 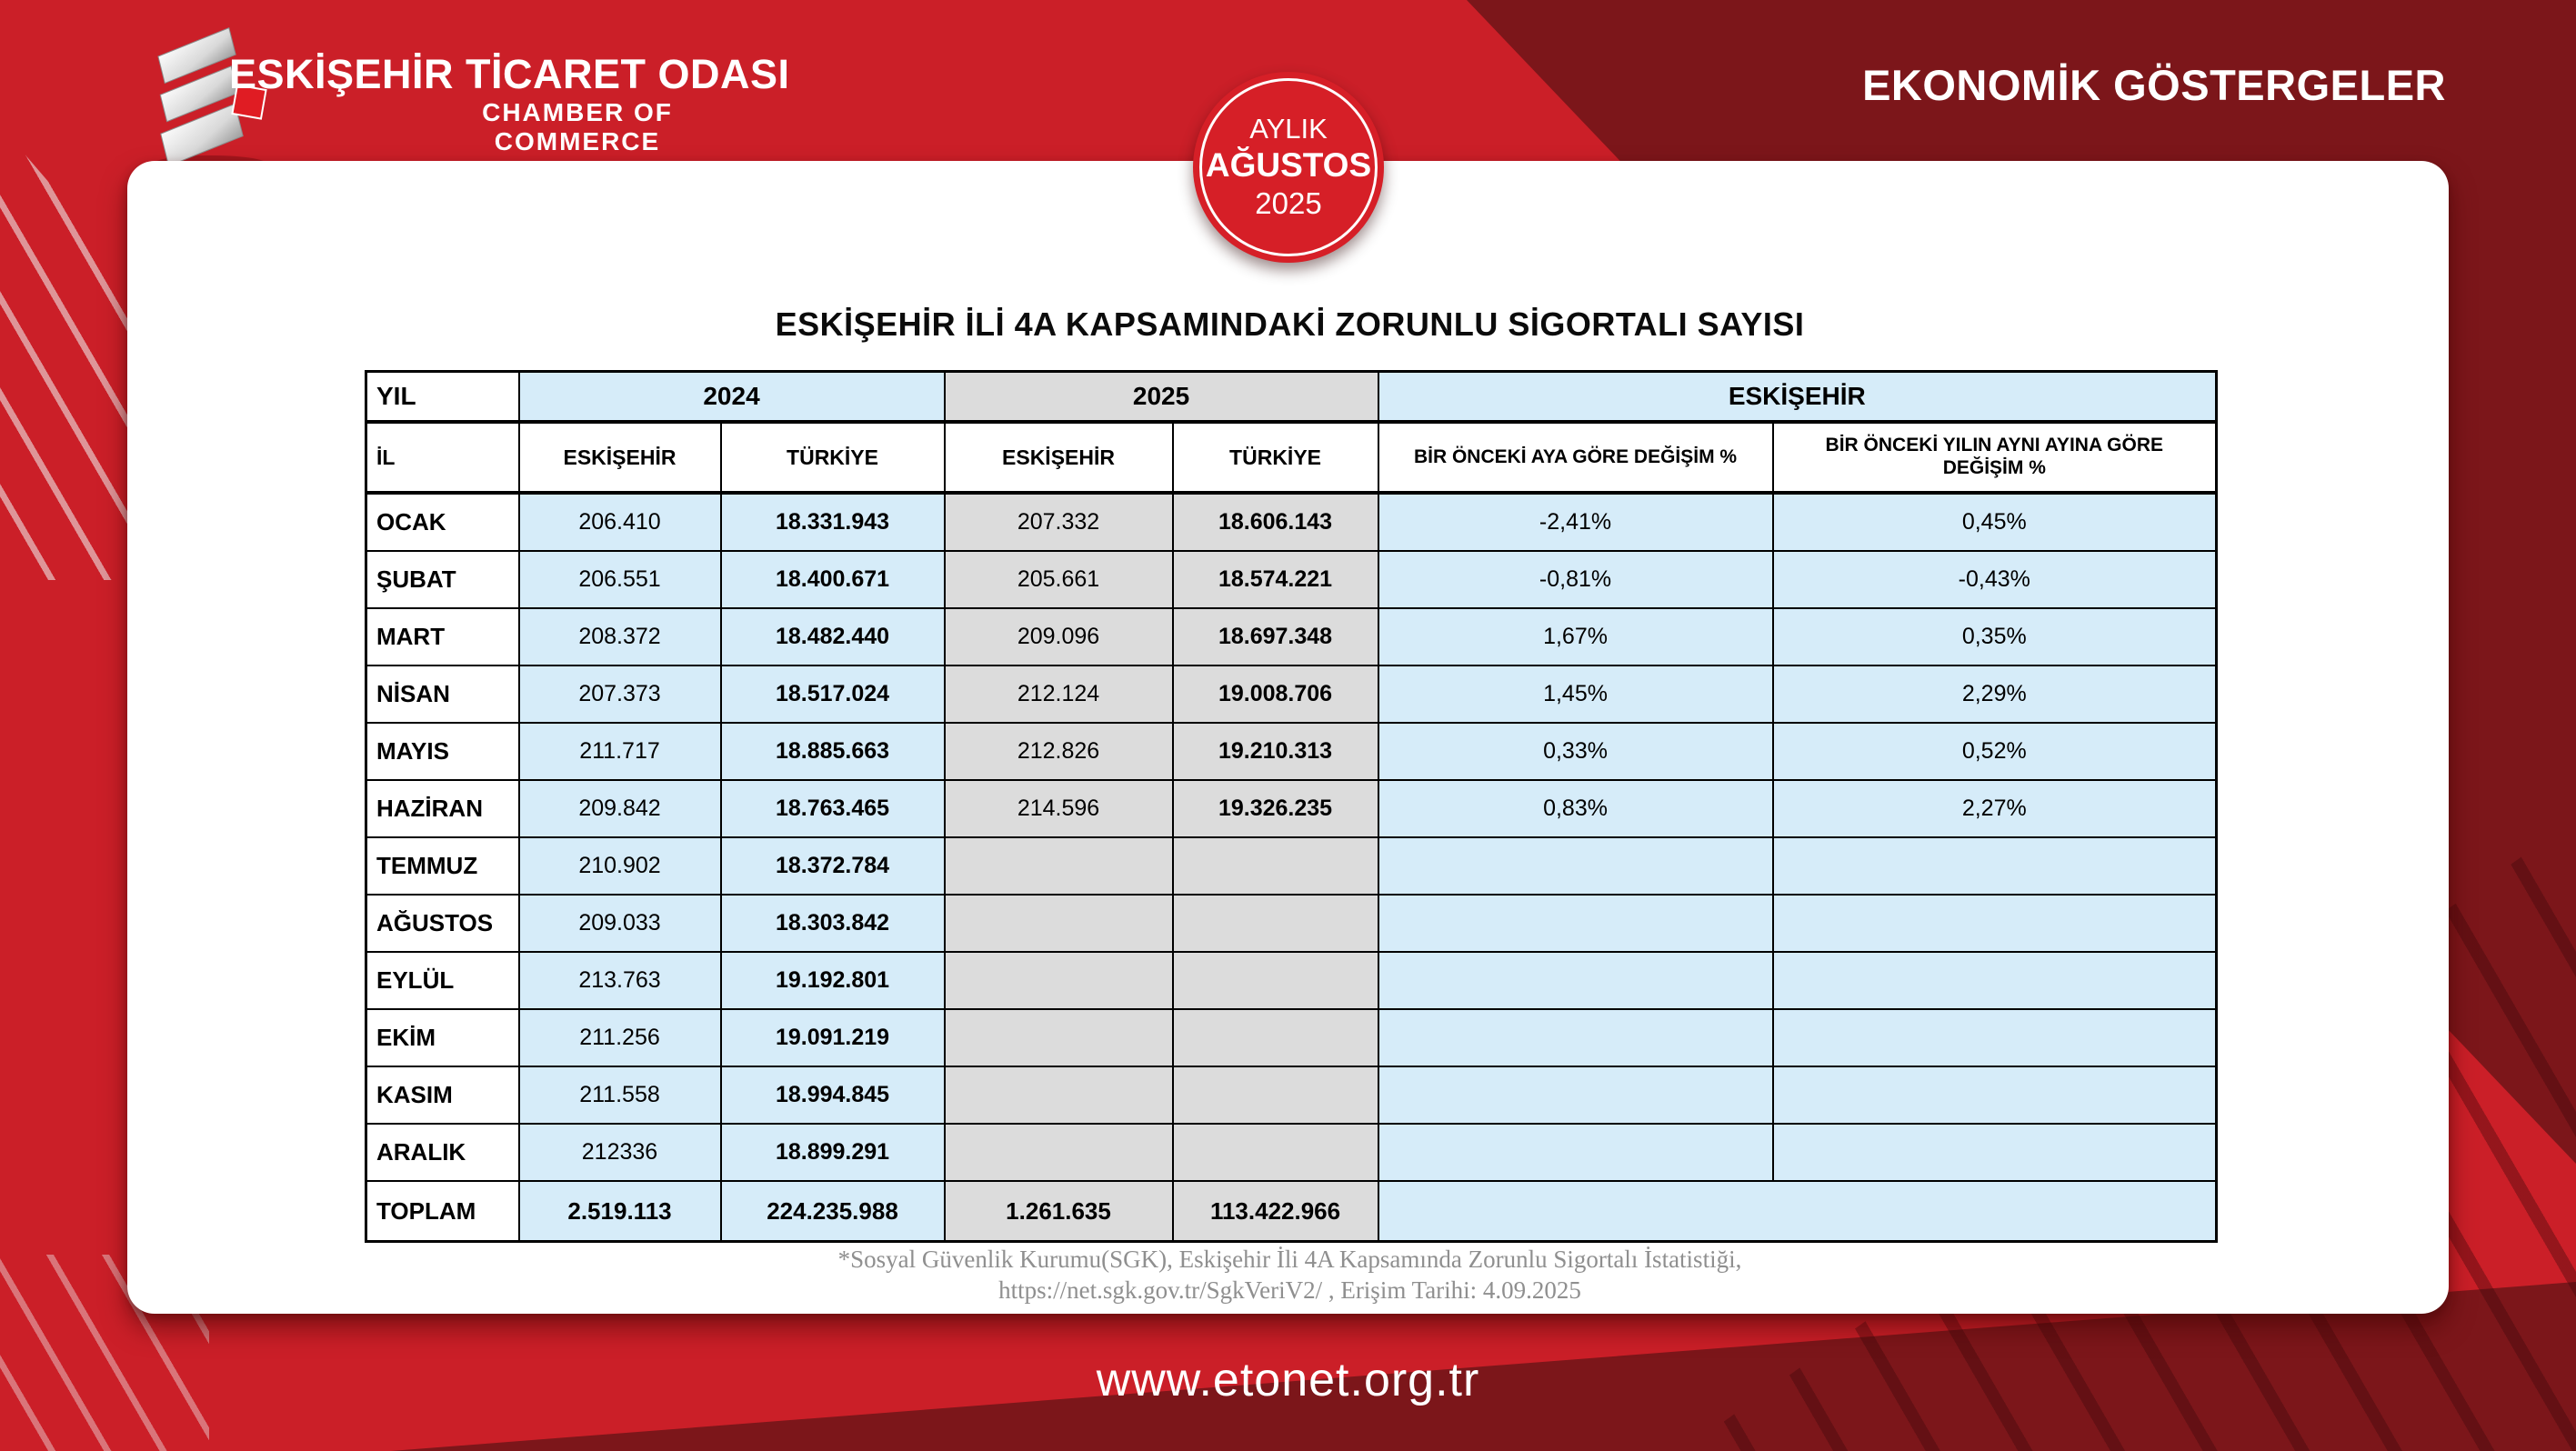 I want to click on cell-month: TEMMUZ, so click(x=442, y=866).